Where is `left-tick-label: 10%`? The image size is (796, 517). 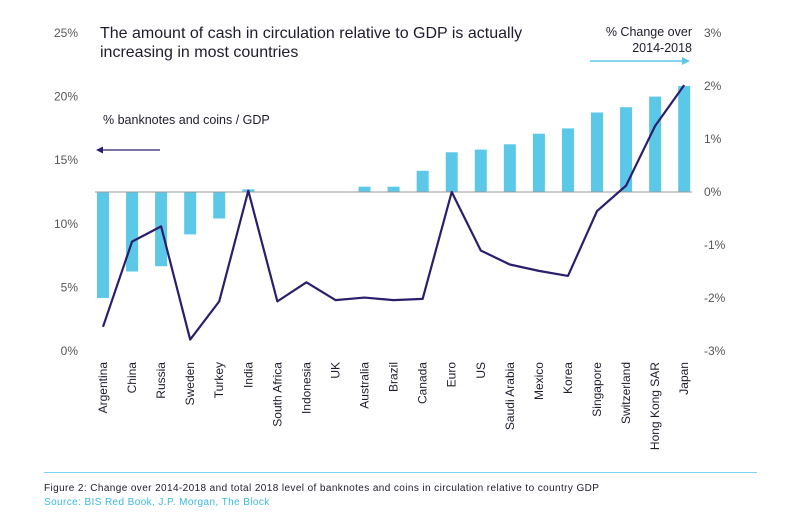
left-tick-label: 10% is located at coordinates (66, 224).